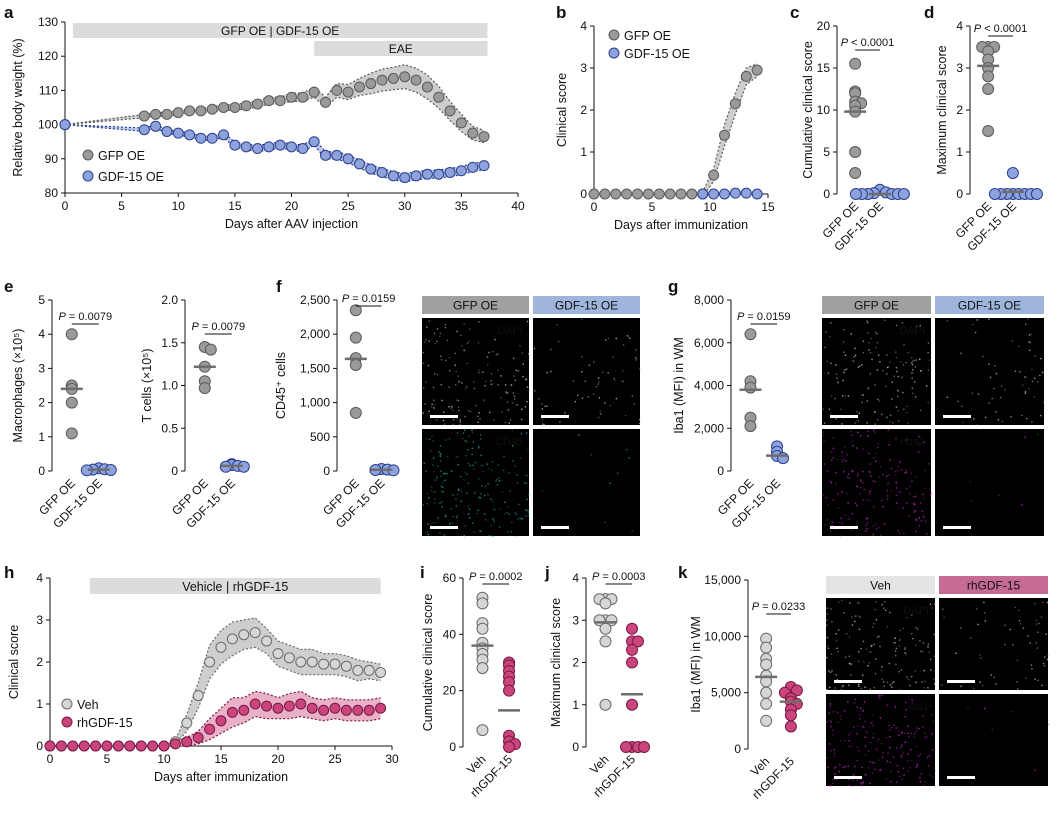 This screenshot has height=817, width=1058. I want to click on y-tick-label: 1.5, so click(169, 343).